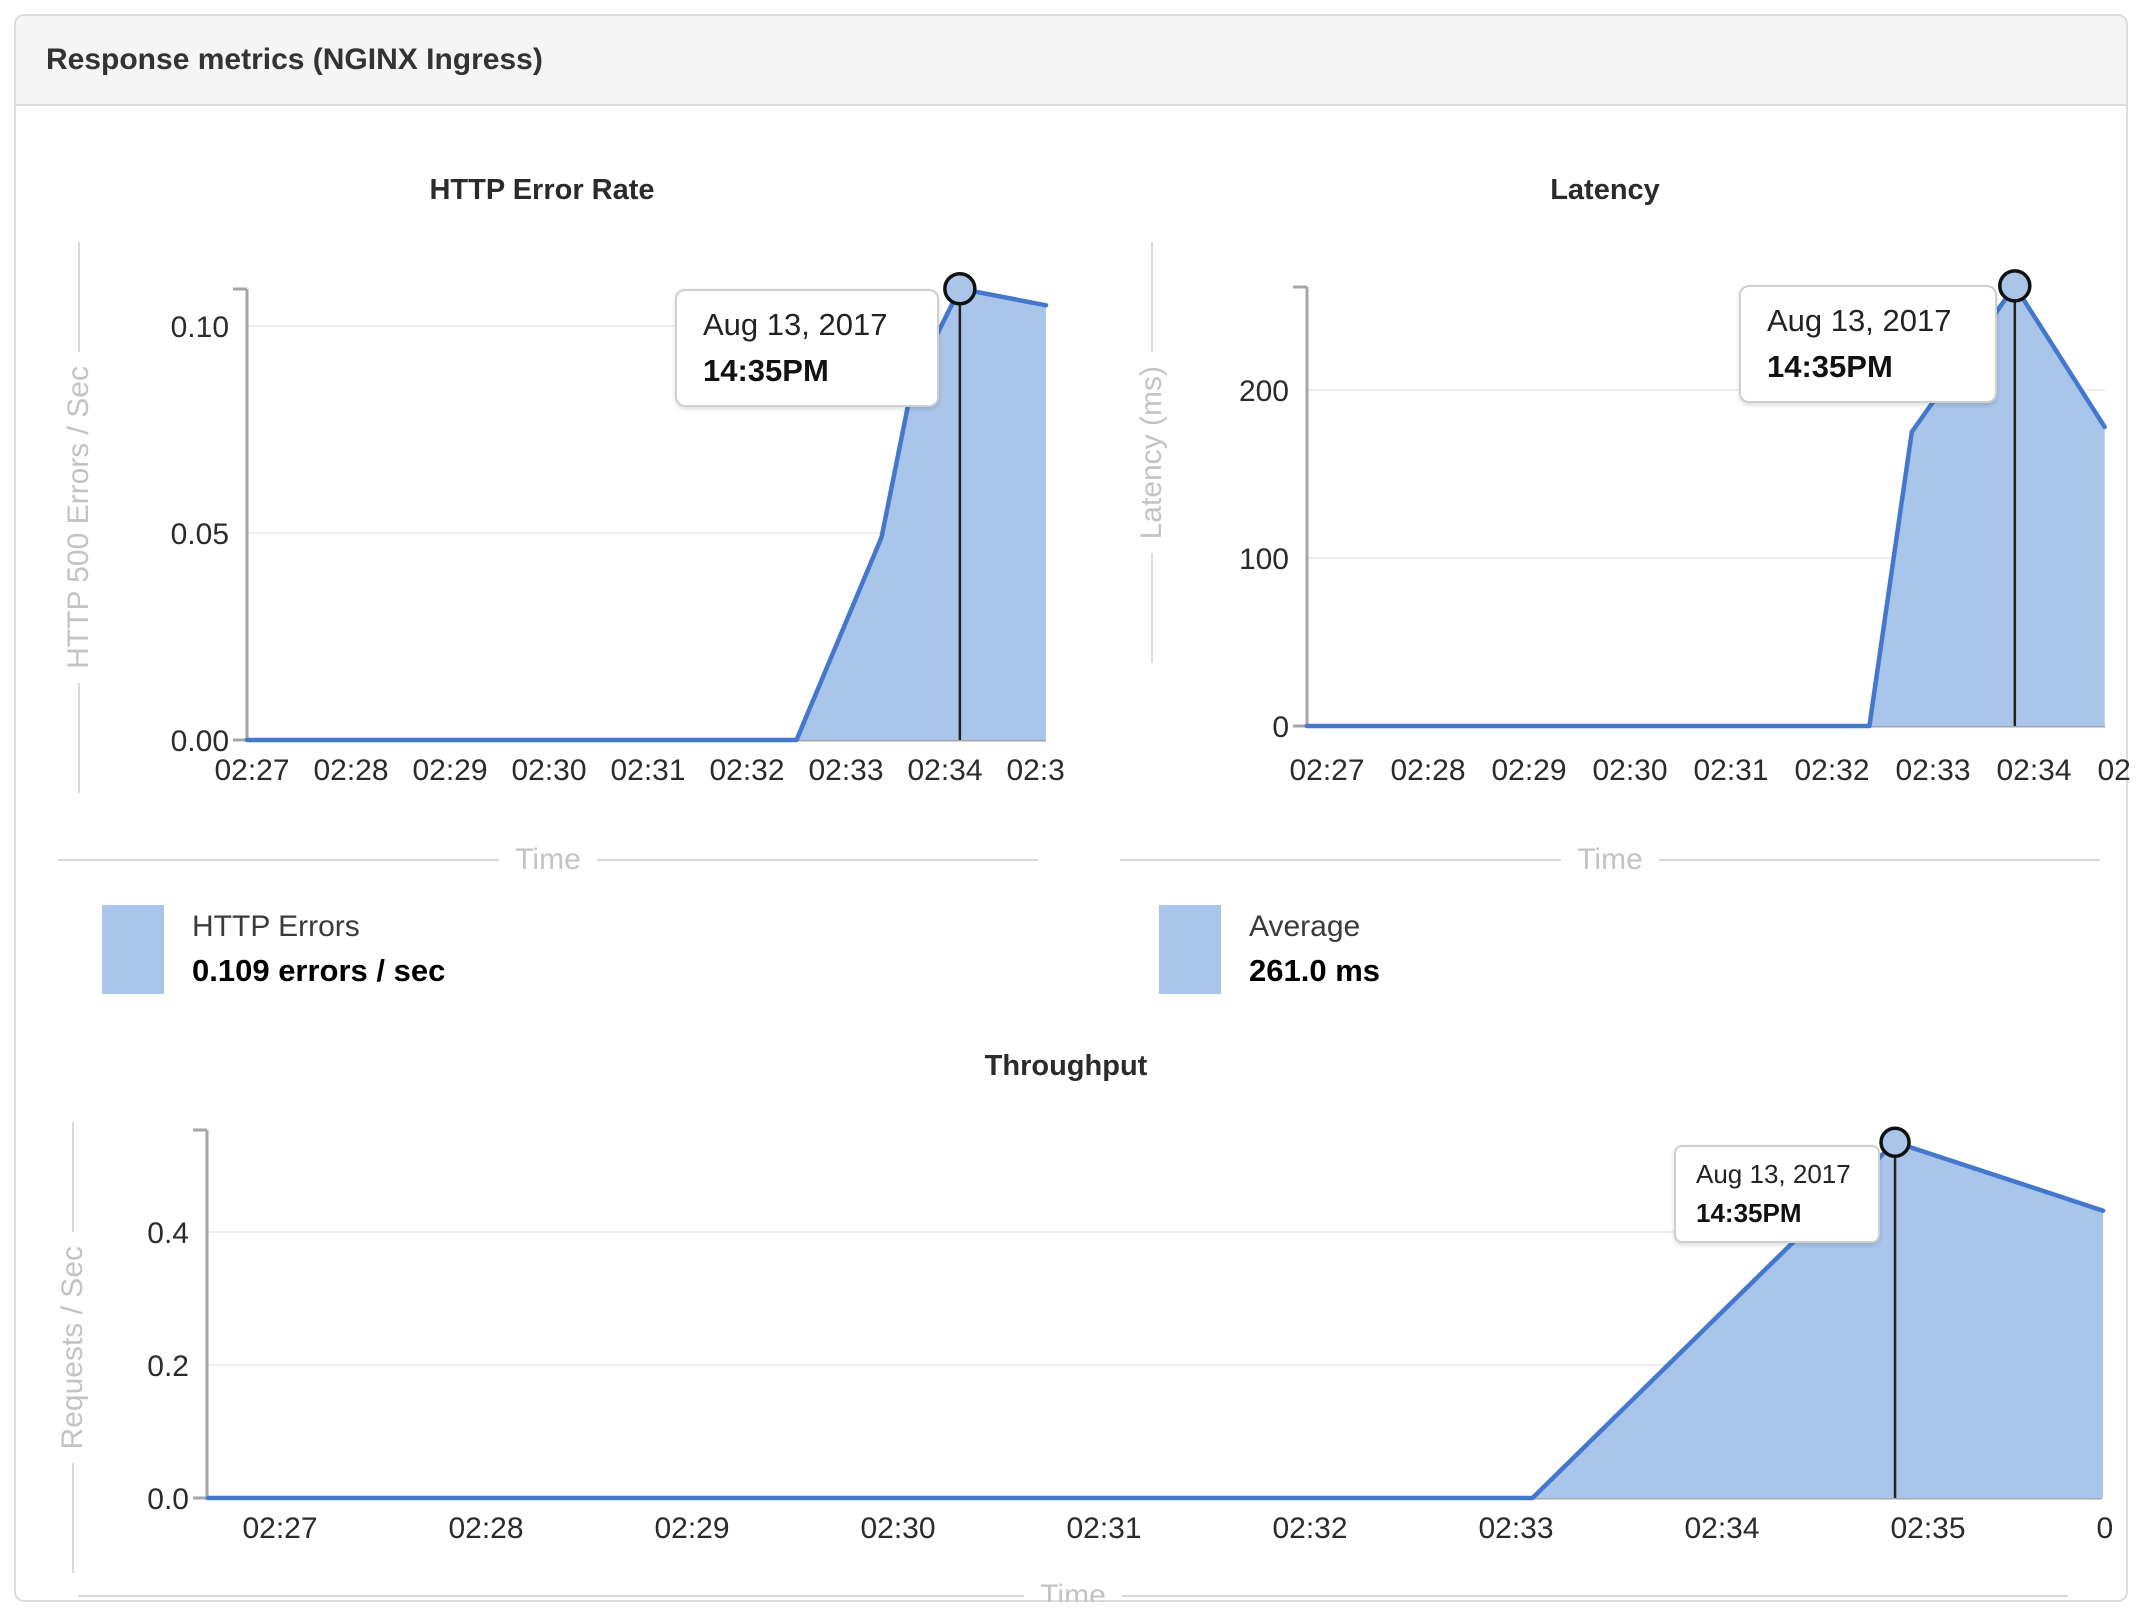  What do you see at coordinates (318, 949) in the screenshot?
I see `legend-text: HTTP Errors 0.109 errors / sec` at bounding box center [318, 949].